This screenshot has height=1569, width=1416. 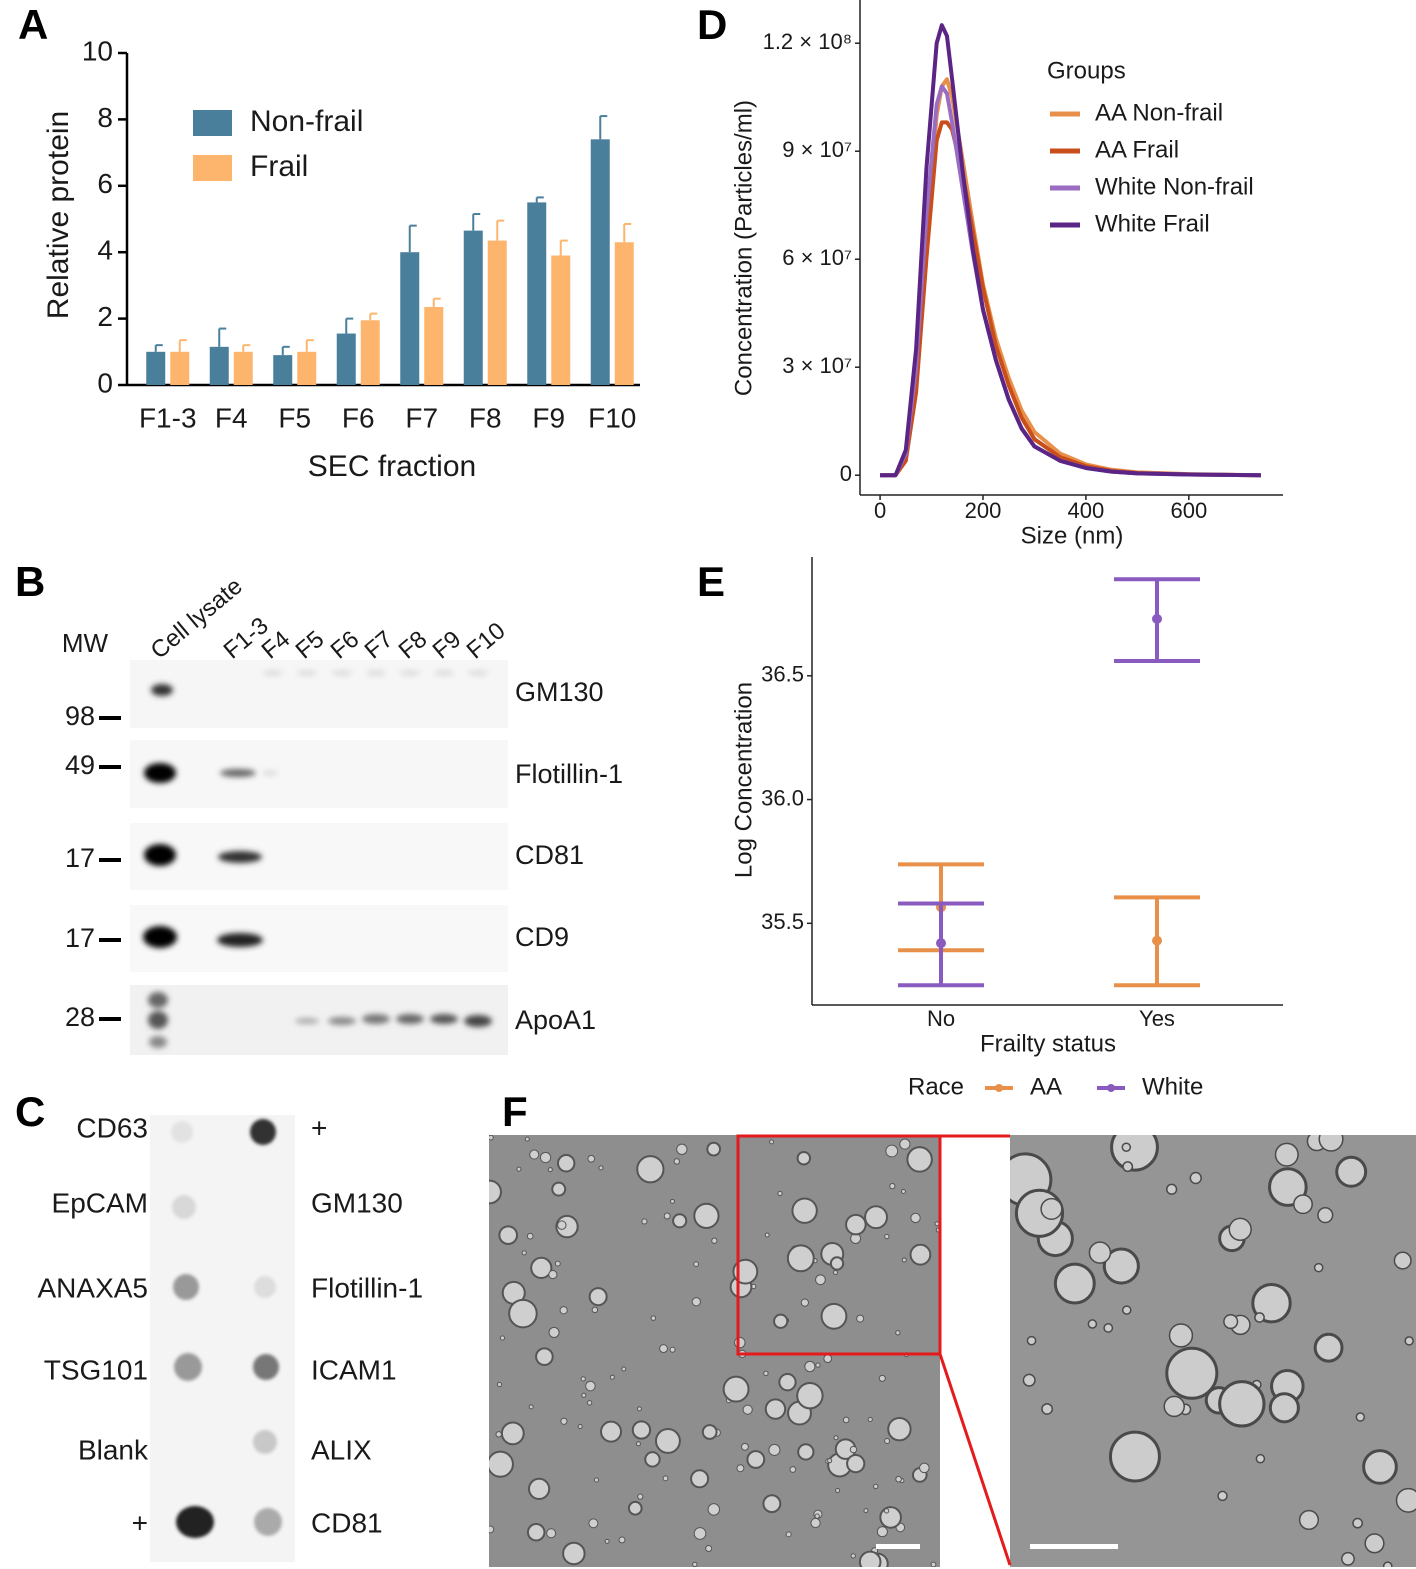 What do you see at coordinates (1070, 250) in the screenshot?
I see `line` at bounding box center [1070, 250].